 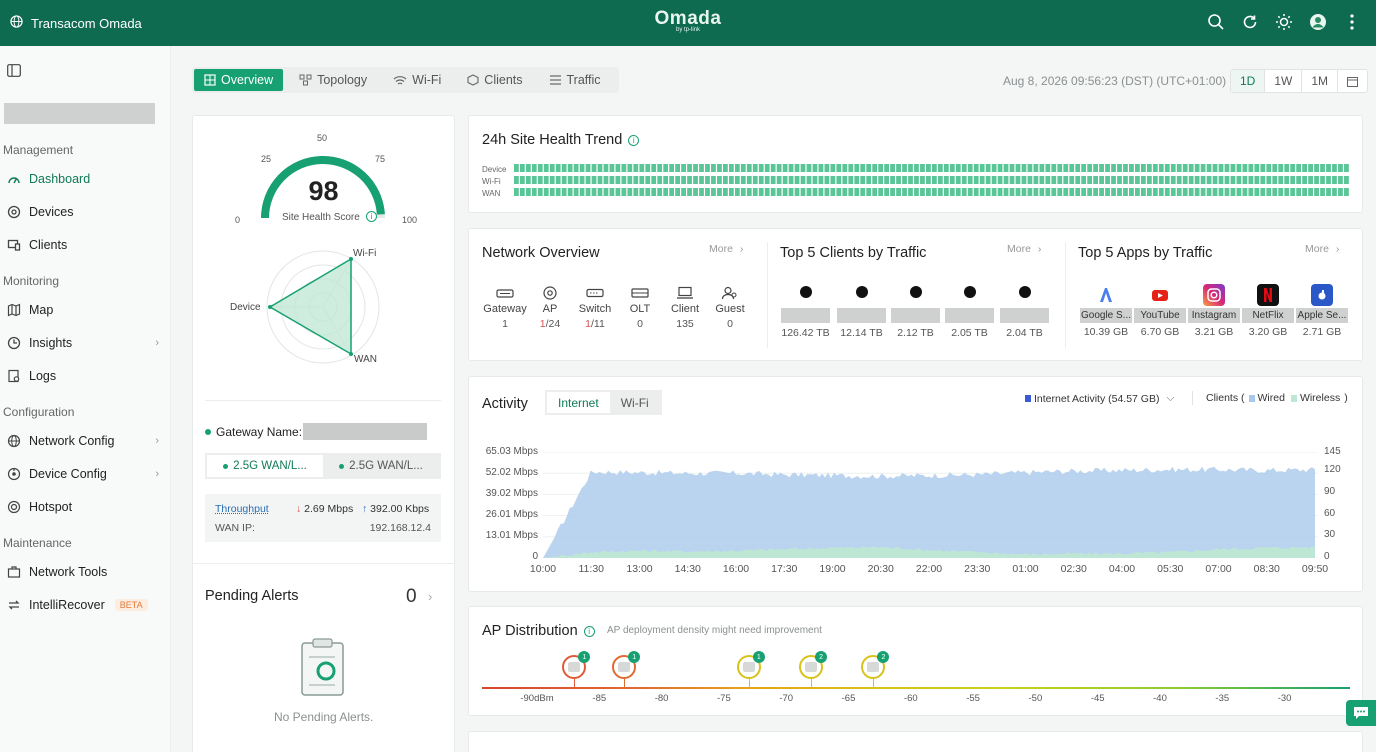 I want to click on activity-tab-internet: Internet, so click(x=578, y=402).